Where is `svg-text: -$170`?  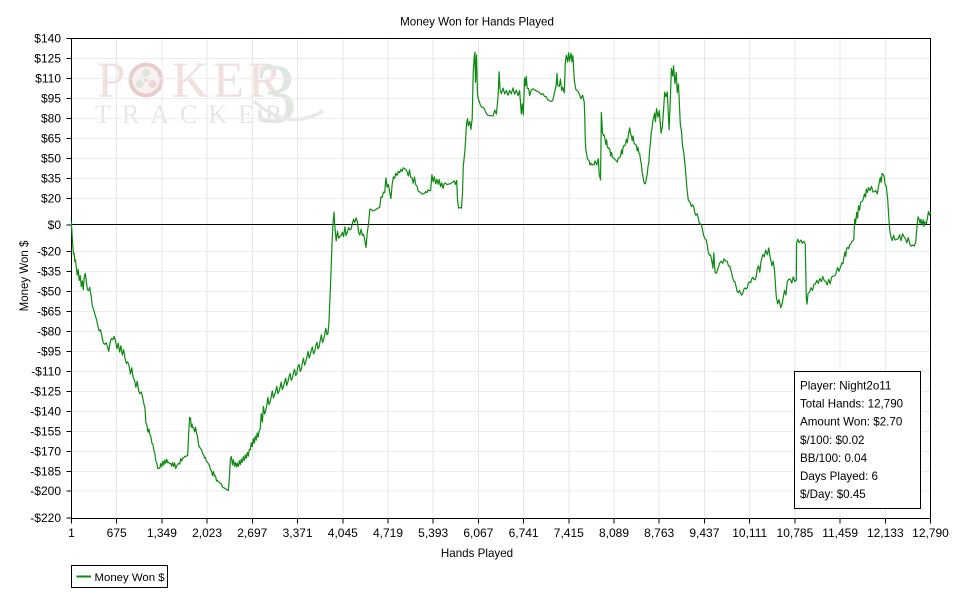 svg-text: -$170 is located at coordinates (45, 451).